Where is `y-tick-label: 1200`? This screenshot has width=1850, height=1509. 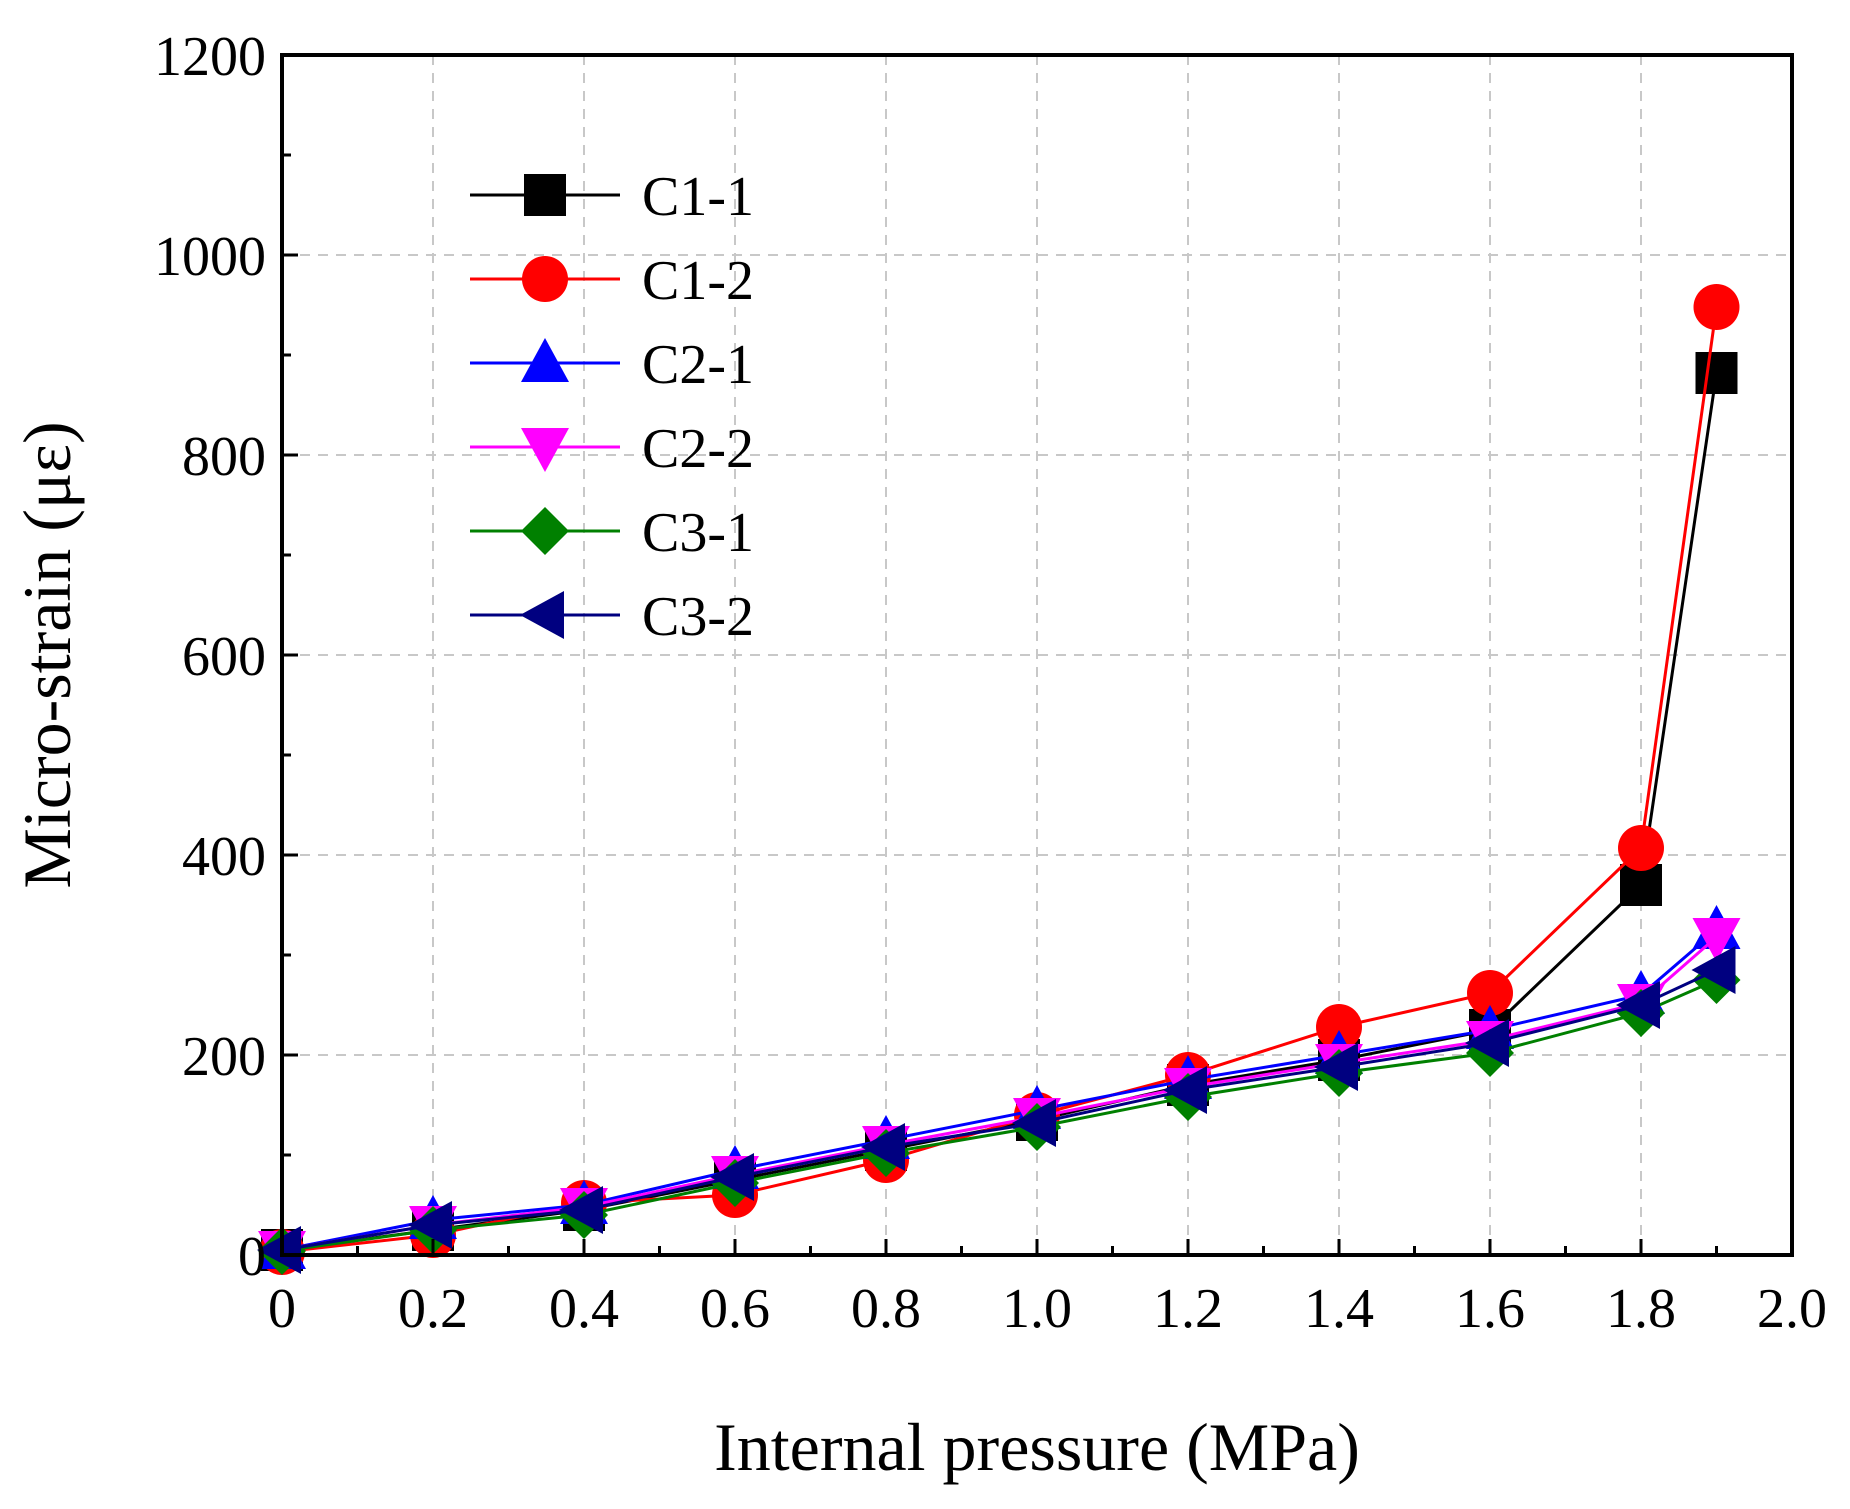 y-tick-label: 1200 is located at coordinates (210, 57).